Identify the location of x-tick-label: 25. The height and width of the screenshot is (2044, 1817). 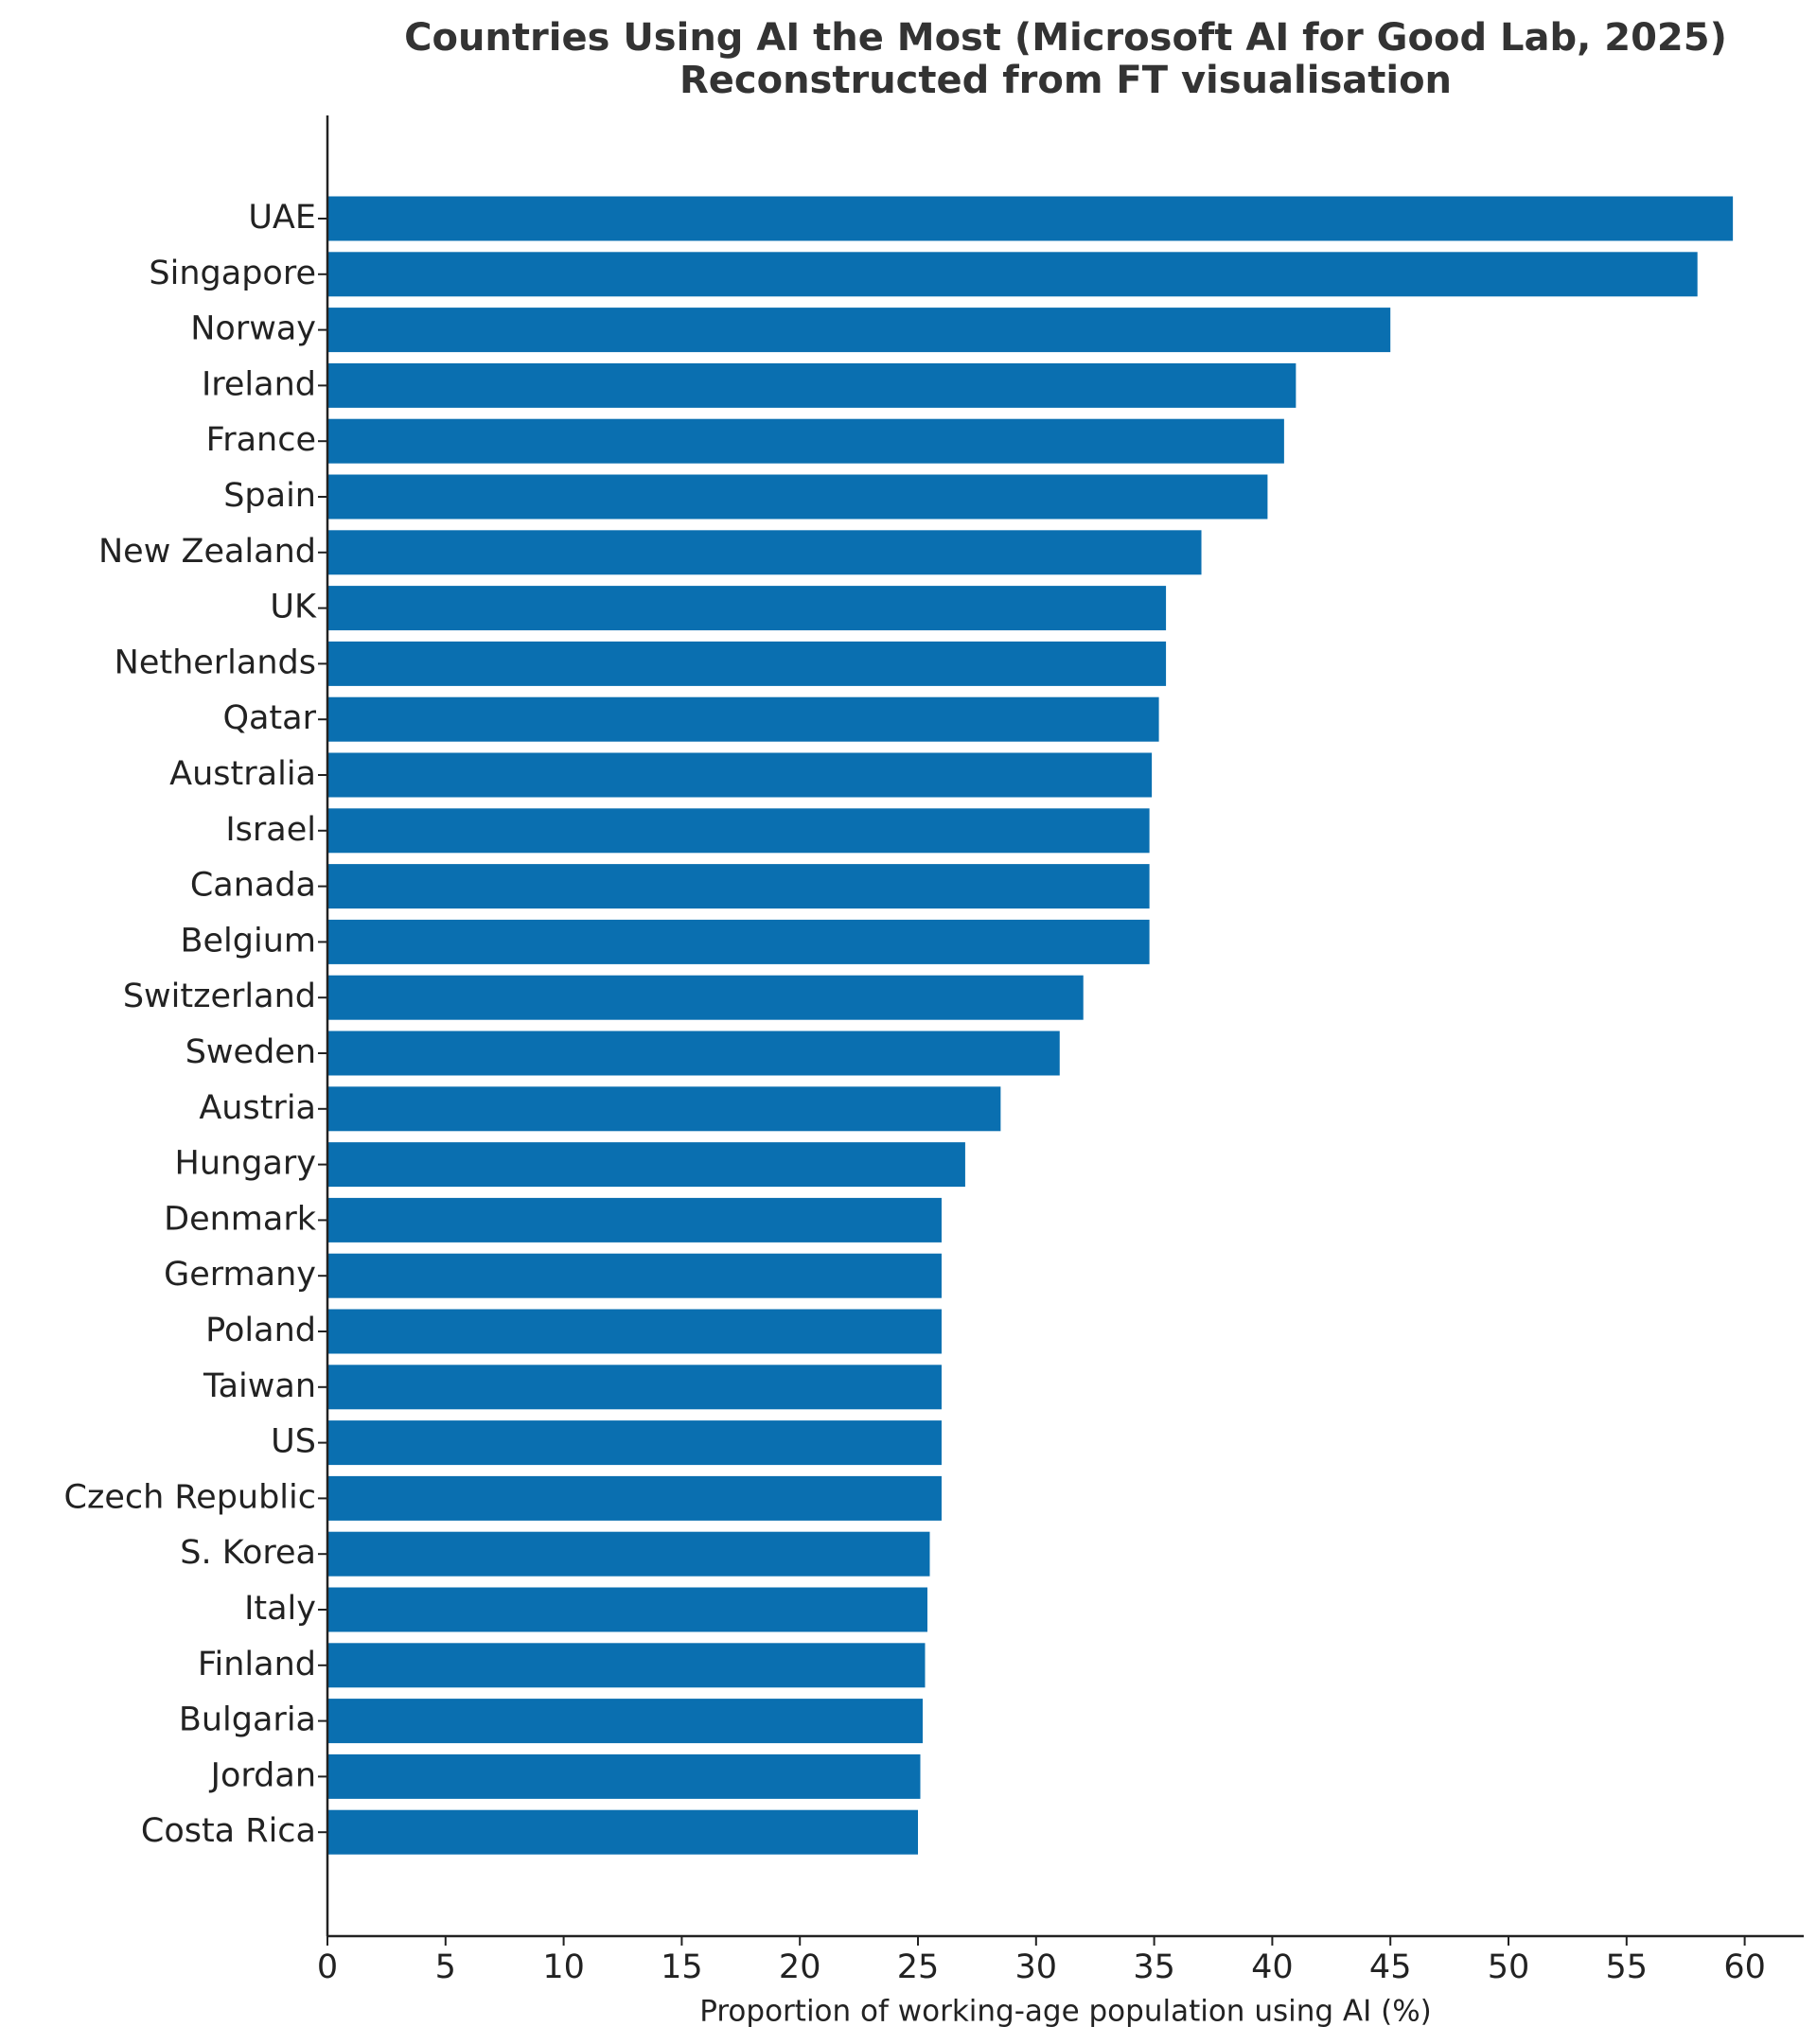
(918, 1967).